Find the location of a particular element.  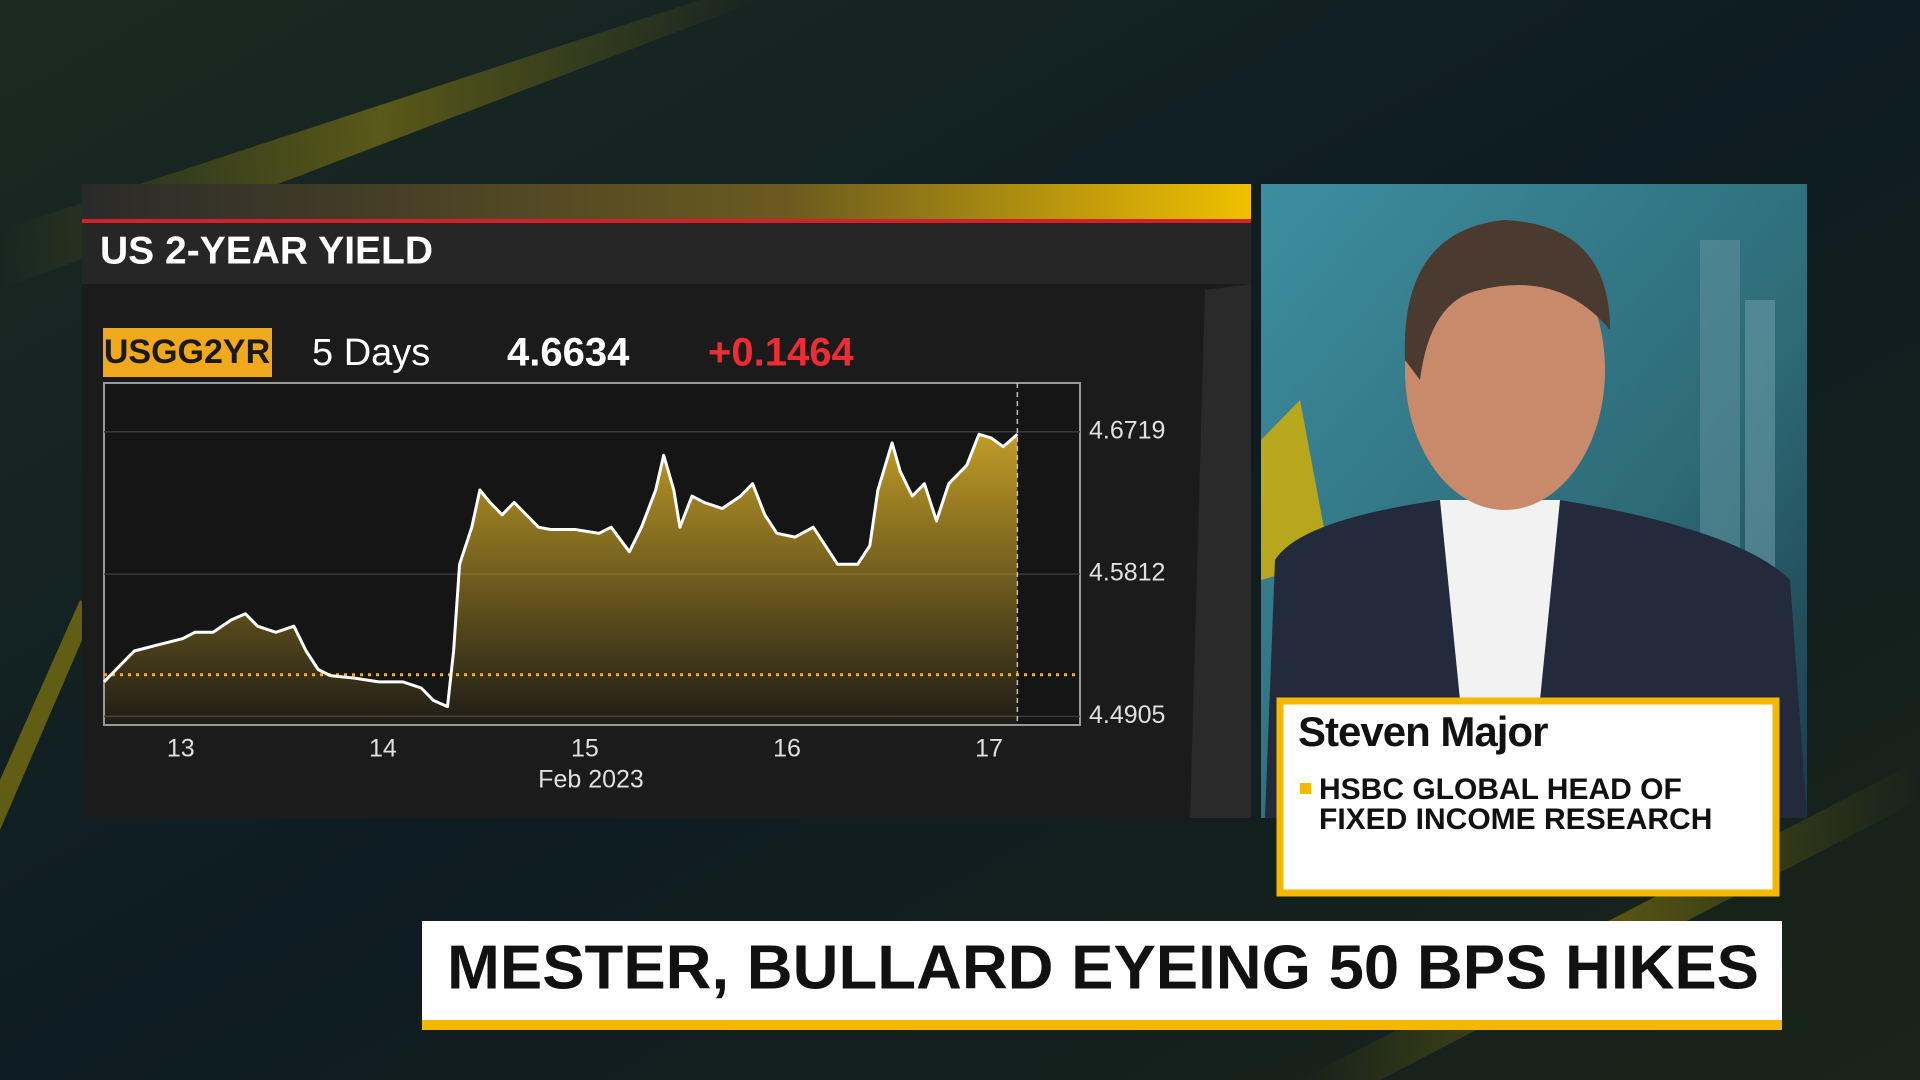

panel-band is located at coordinates (666, 202).